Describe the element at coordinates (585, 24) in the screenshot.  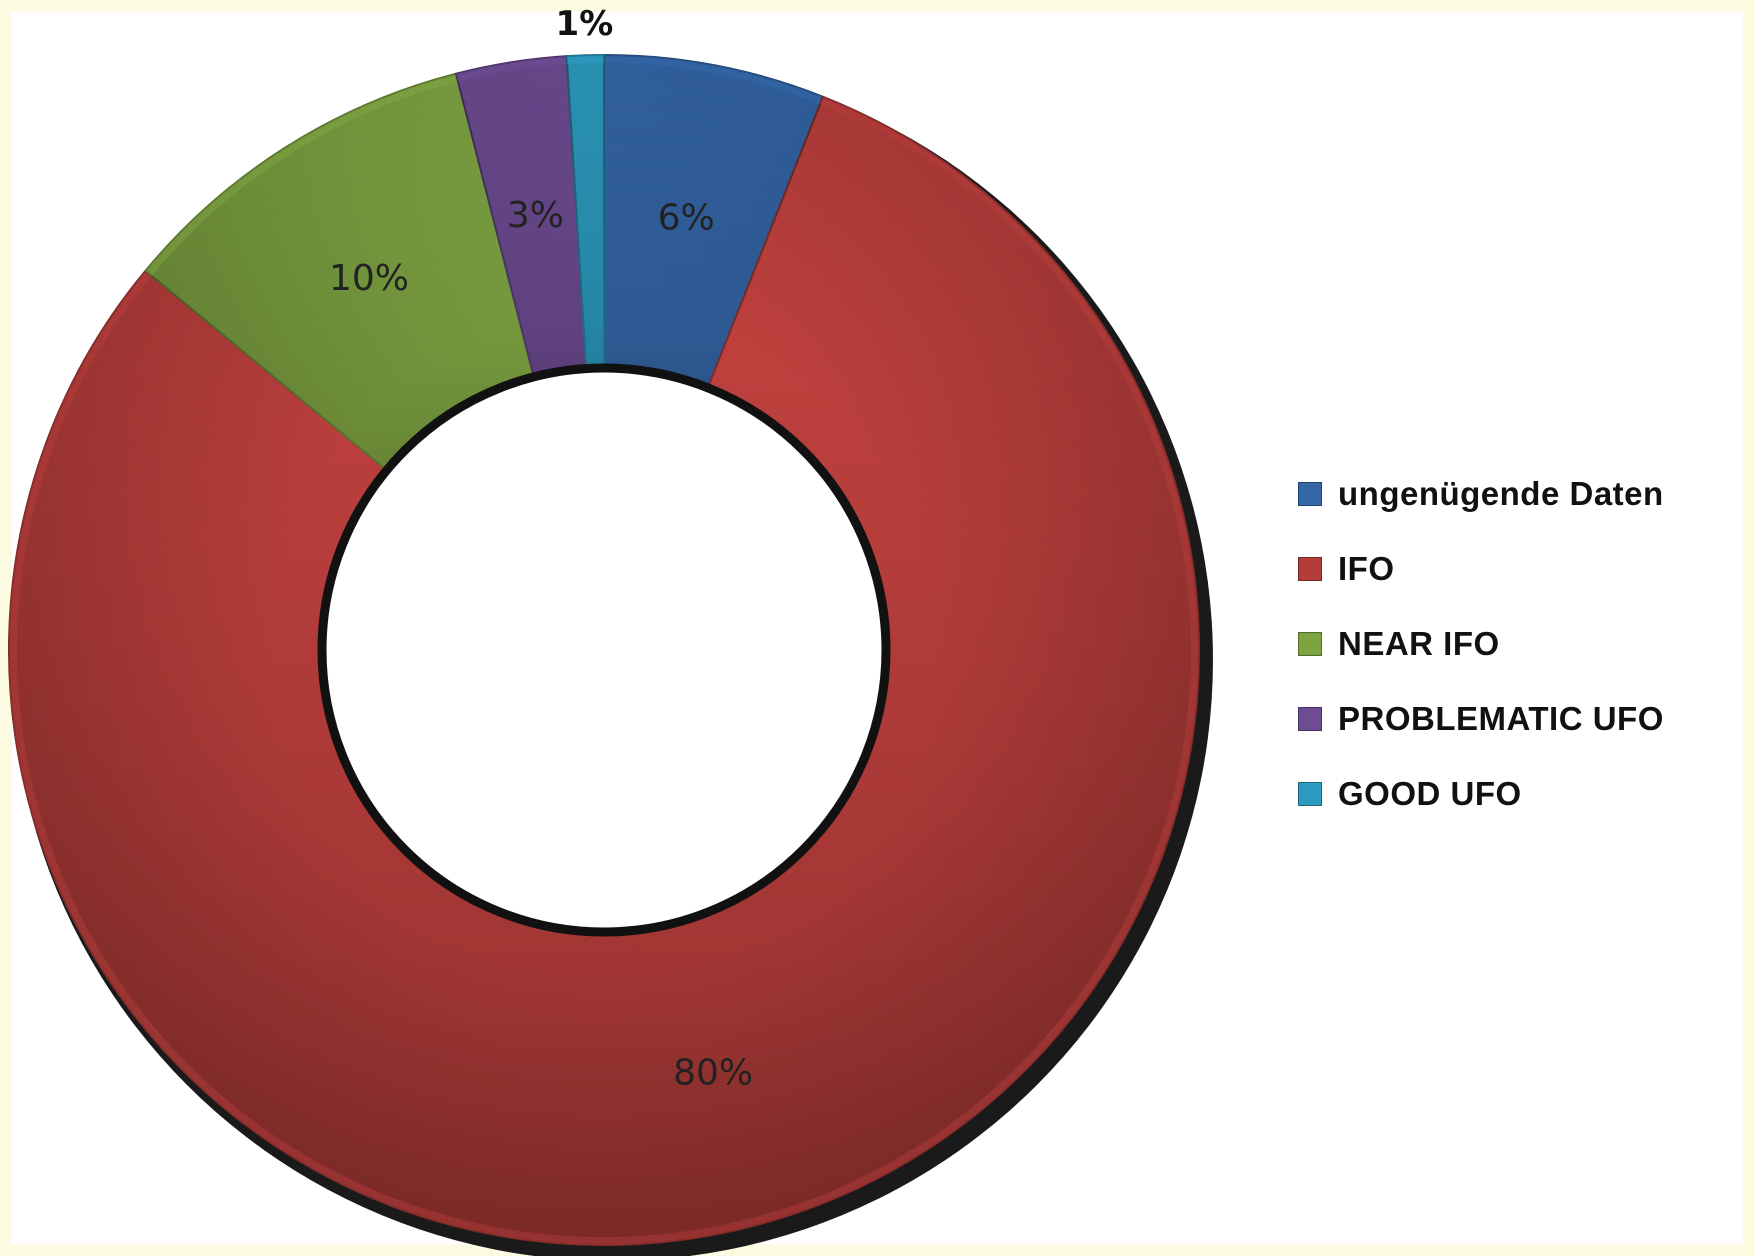
I see `data-label-good-ufo: 1%` at that location.